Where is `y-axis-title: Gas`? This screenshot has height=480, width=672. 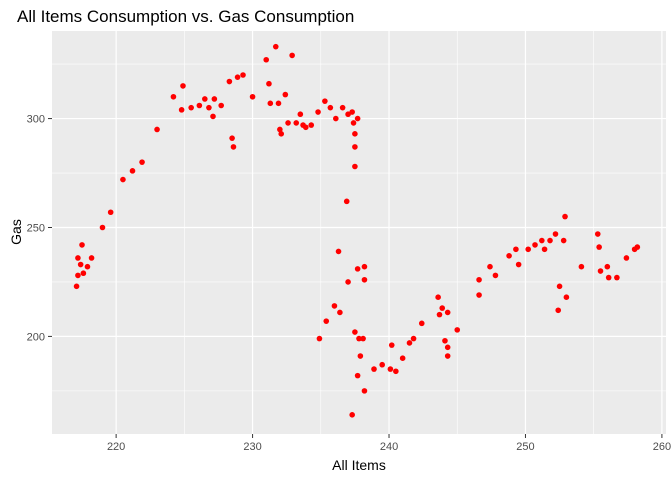 y-axis-title: Gas is located at coordinates (16, 232).